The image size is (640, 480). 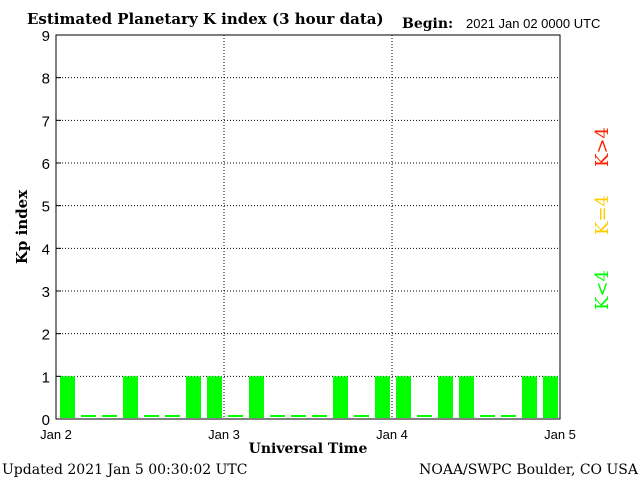 I want to click on bars, so click(x=309, y=397).